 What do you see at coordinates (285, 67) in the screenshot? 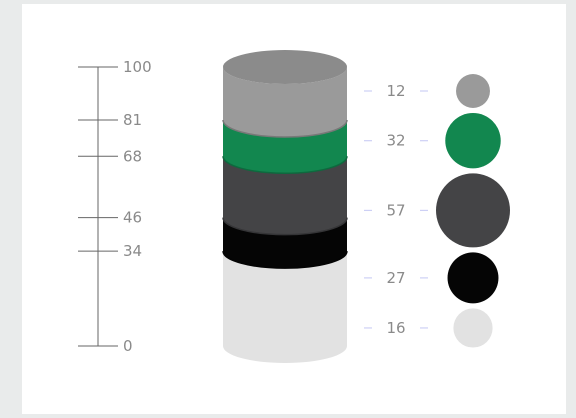
I see `cylinder-top-cap` at bounding box center [285, 67].